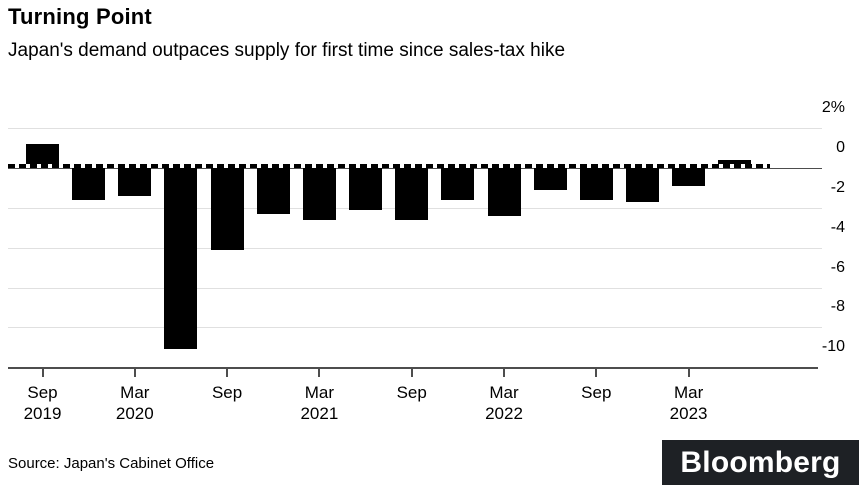 The height and width of the screenshot is (487, 859). I want to click on bar-dec-2022, so click(642, 185).